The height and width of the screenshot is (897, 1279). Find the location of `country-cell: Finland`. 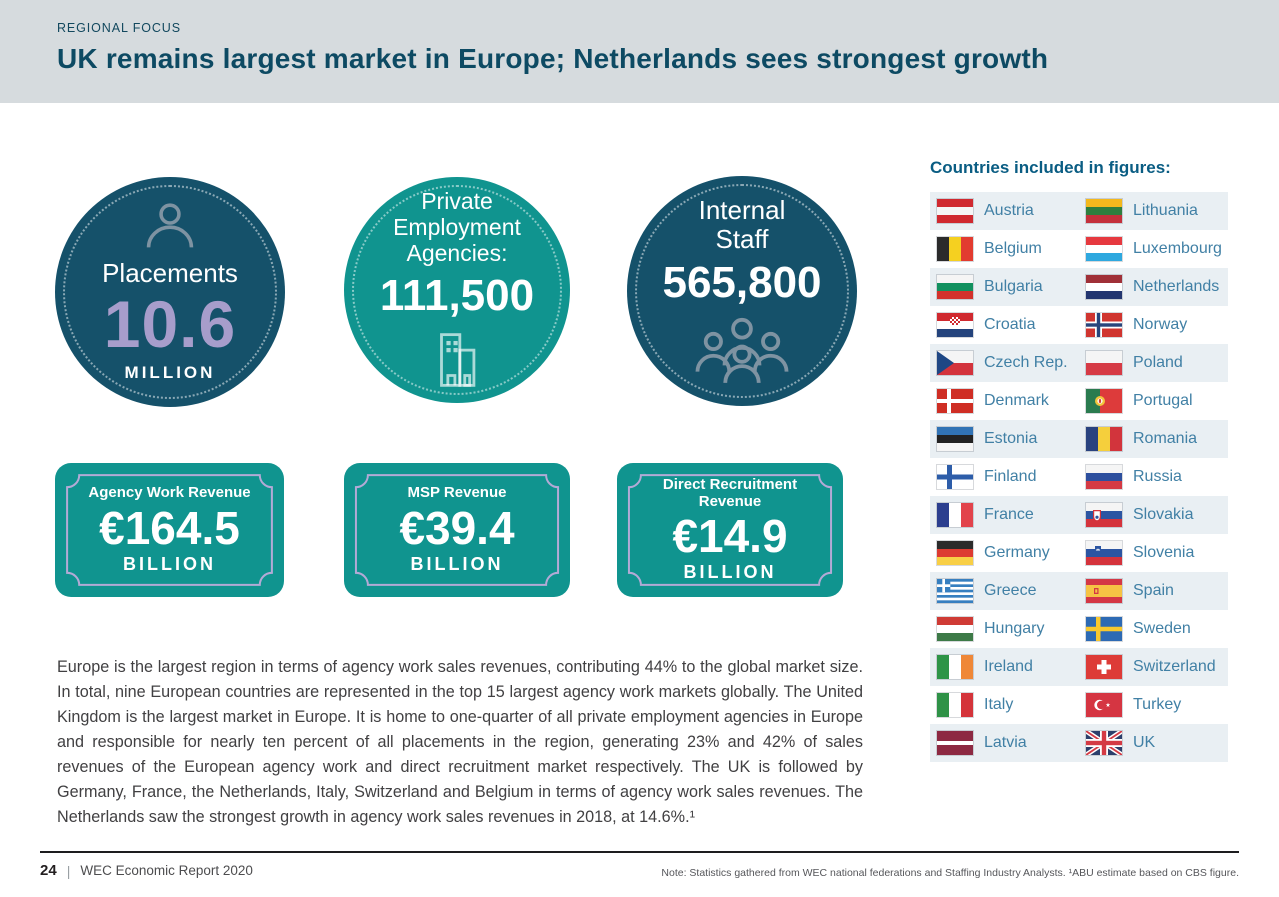

country-cell: Finland is located at coordinates (1004, 477).